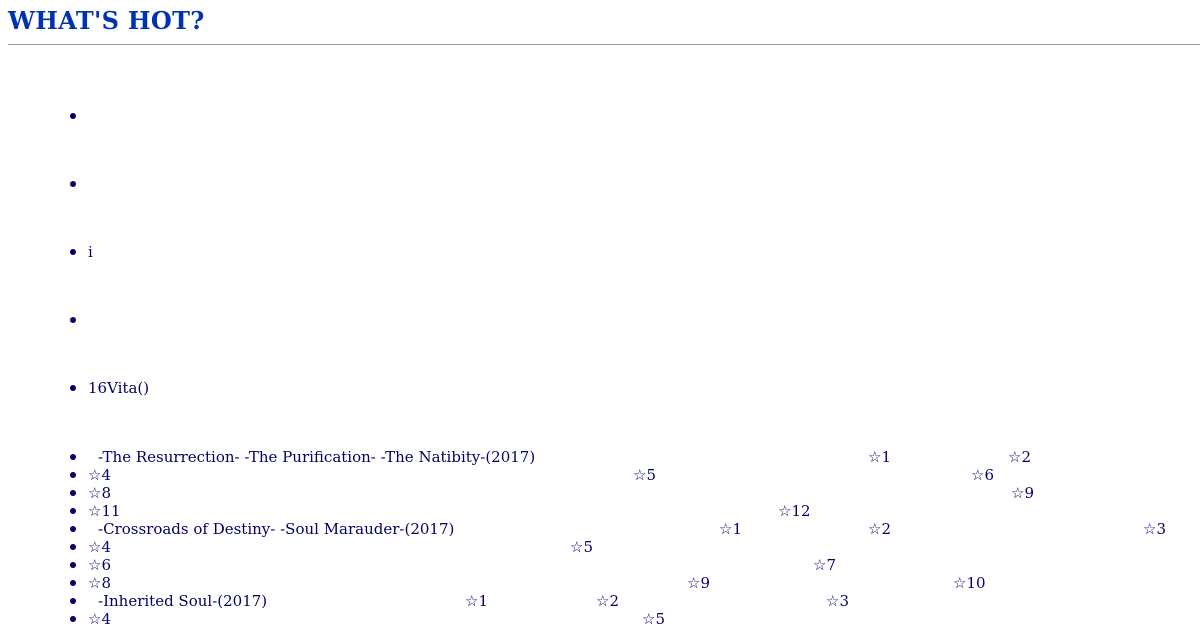 The width and height of the screenshot is (1200, 630). I want to click on star-rating-7: ☆7, so click(824, 565).